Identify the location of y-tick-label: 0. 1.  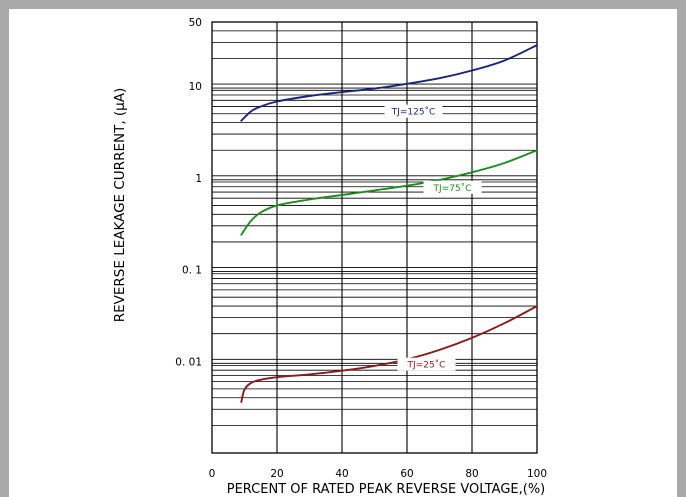
(192, 271).